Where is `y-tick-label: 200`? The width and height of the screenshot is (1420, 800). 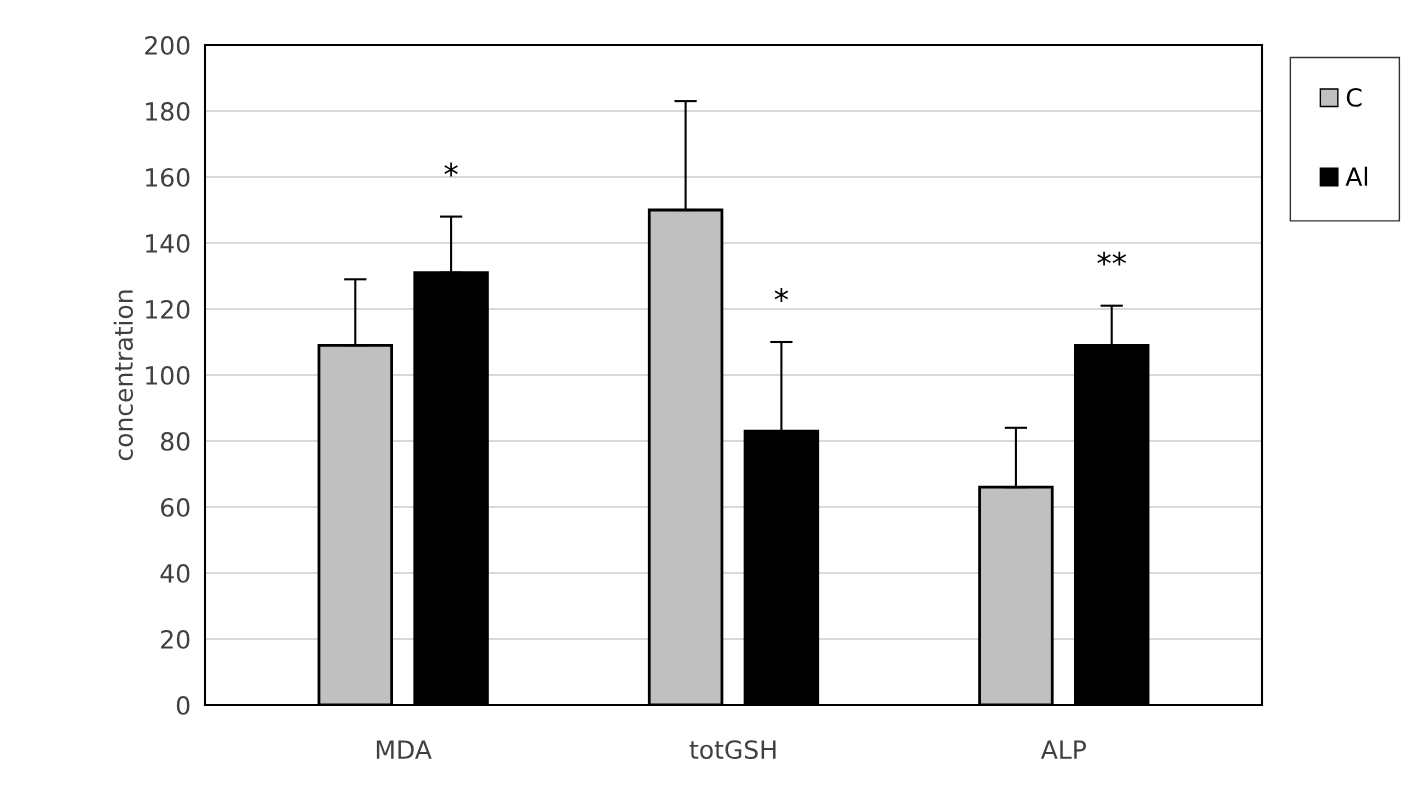 y-tick-label: 200 is located at coordinates (167, 45).